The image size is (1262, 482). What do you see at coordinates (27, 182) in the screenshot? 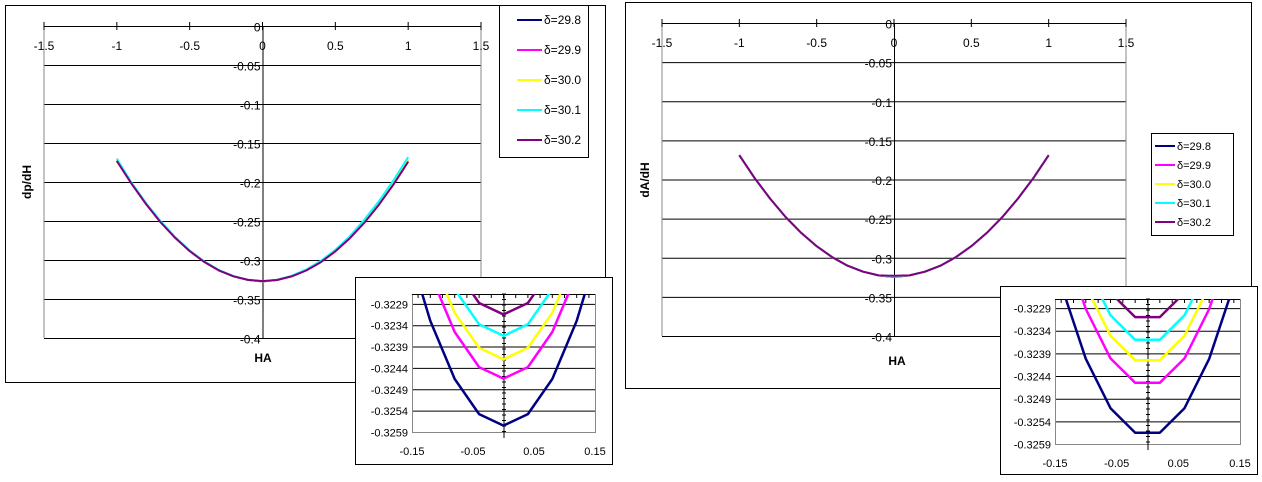
I see `y-axis-title: dp/dH` at bounding box center [27, 182].